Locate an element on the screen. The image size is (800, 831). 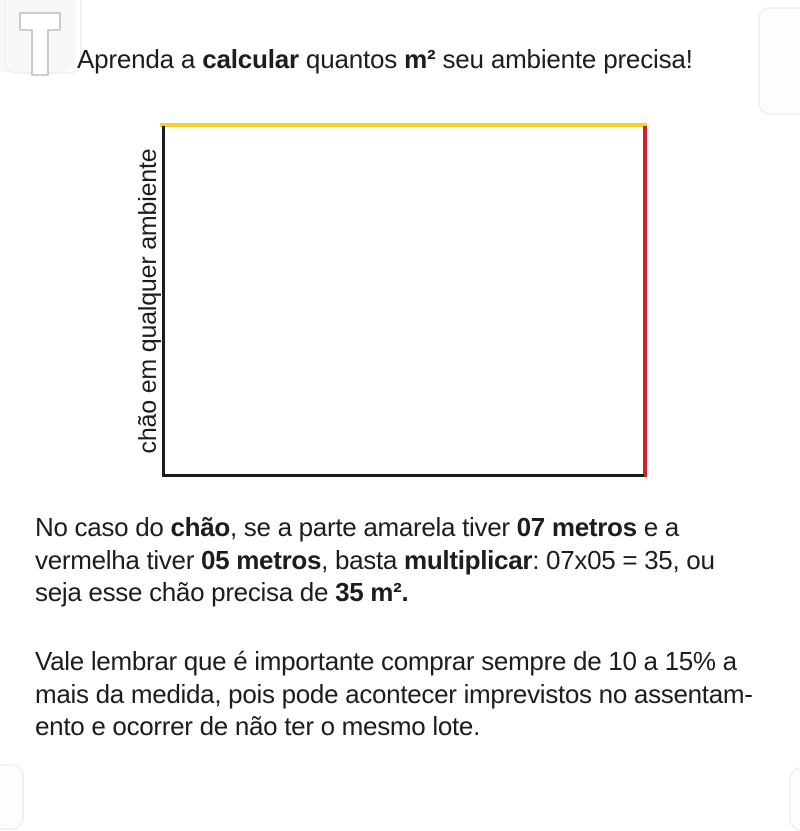
title-text: seu ambiente precisa! is located at coordinates (564, 59).